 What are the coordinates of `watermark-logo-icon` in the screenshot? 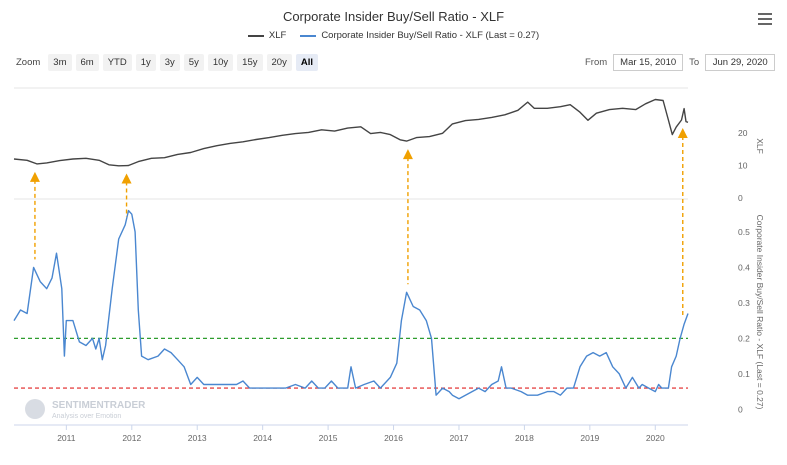 It's located at (35, 409).